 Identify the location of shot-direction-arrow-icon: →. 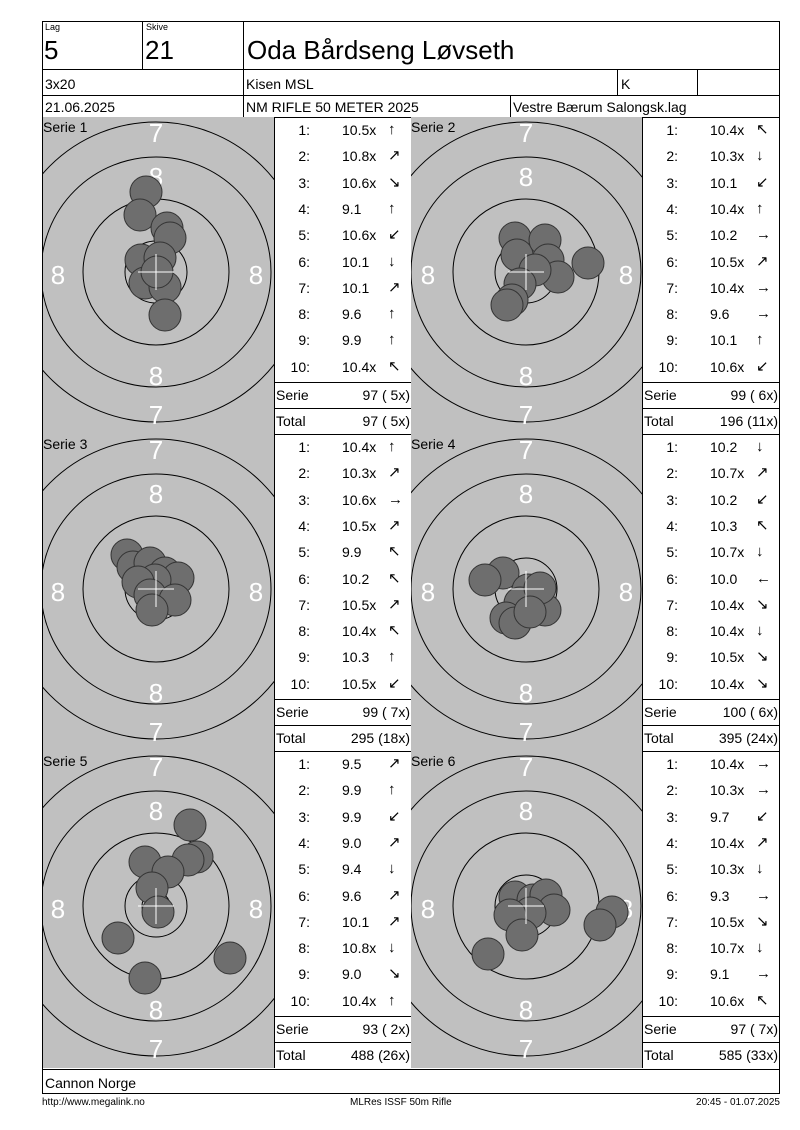
(763, 895).